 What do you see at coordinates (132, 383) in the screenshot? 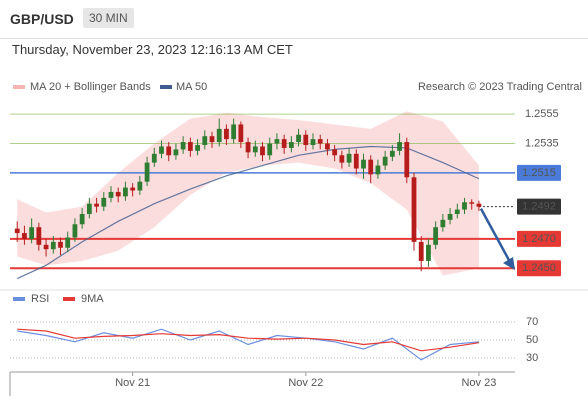
I see `x-tick-label: Nov 21` at bounding box center [132, 383].